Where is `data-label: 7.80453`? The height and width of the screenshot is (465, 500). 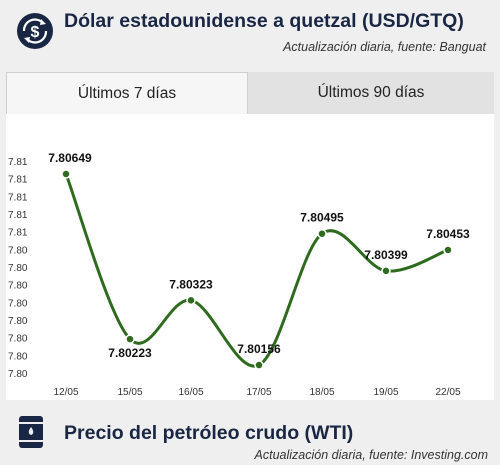 data-label: 7.80453 is located at coordinates (448, 234).